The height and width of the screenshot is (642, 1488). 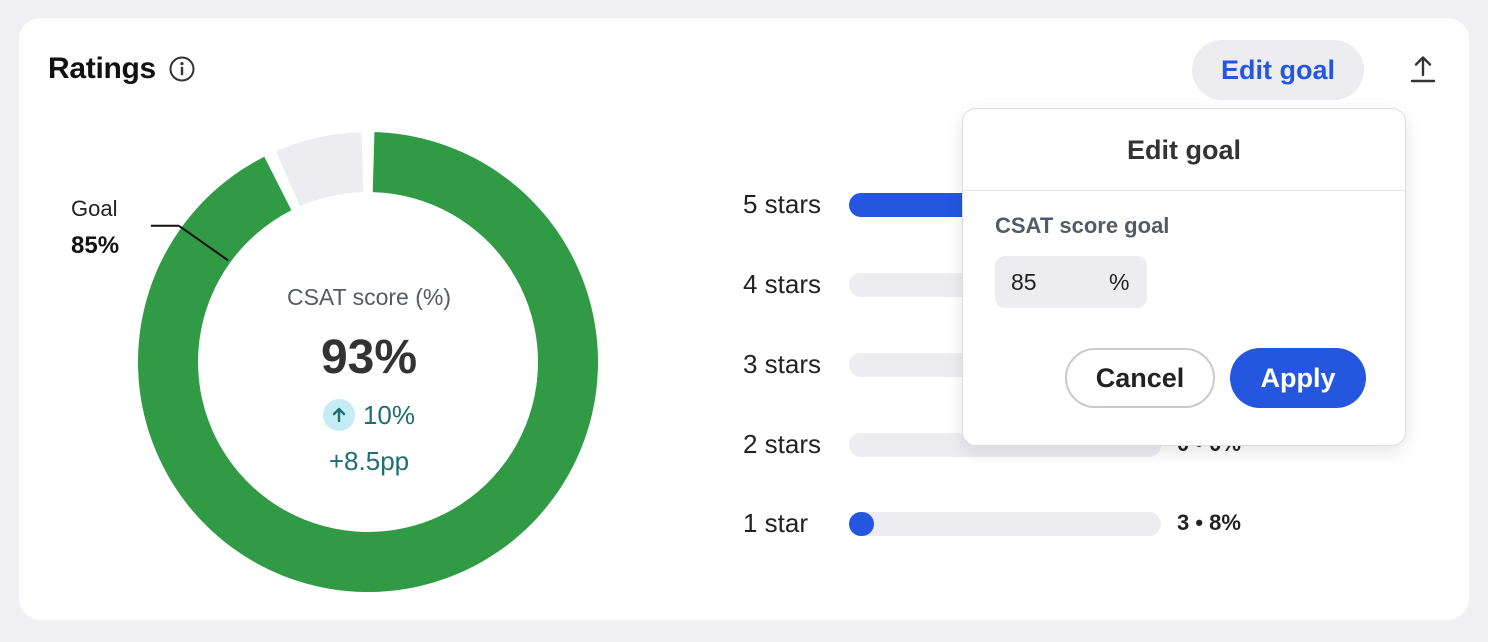 I want to click on popover-divider, so click(x=1184, y=190).